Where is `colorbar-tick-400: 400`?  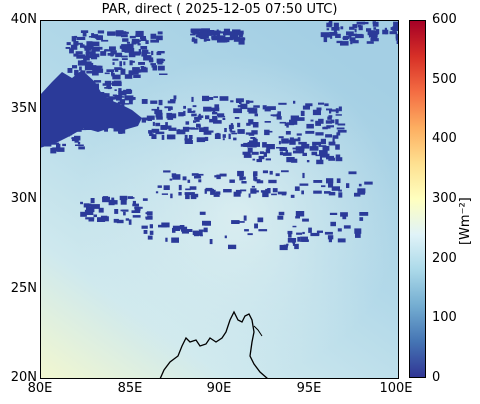
colorbar-tick-400: 400 is located at coordinates (444, 138).